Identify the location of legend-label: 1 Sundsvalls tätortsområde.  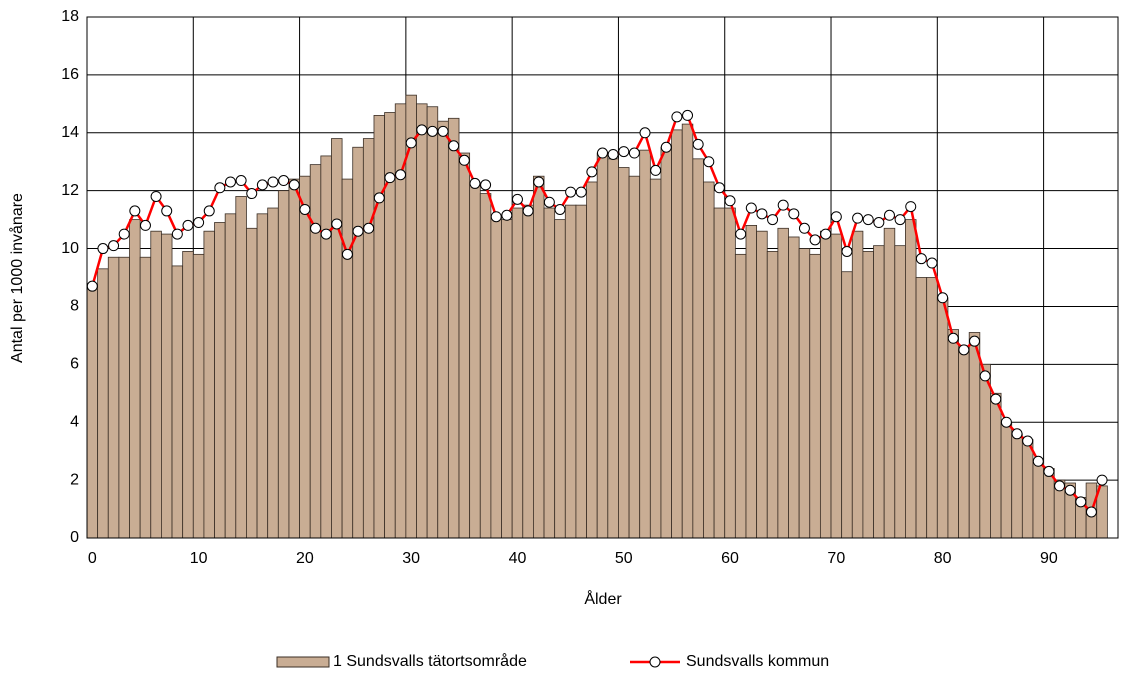
(430, 661).